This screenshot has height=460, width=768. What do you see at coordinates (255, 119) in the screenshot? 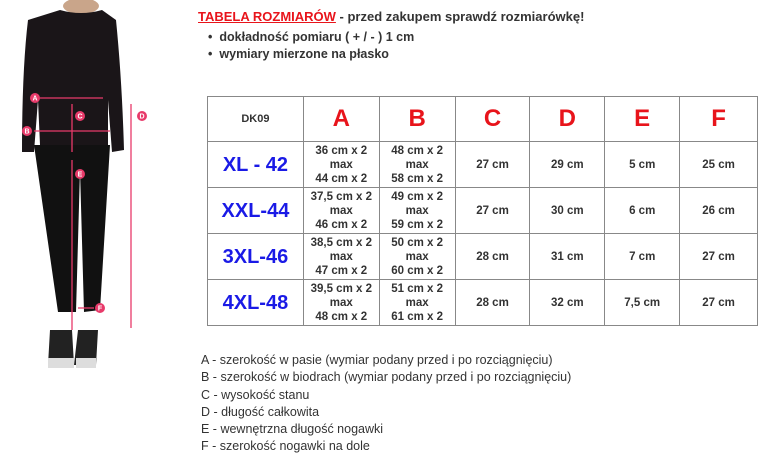
I see `header-model-code: DK09` at bounding box center [255, 119].